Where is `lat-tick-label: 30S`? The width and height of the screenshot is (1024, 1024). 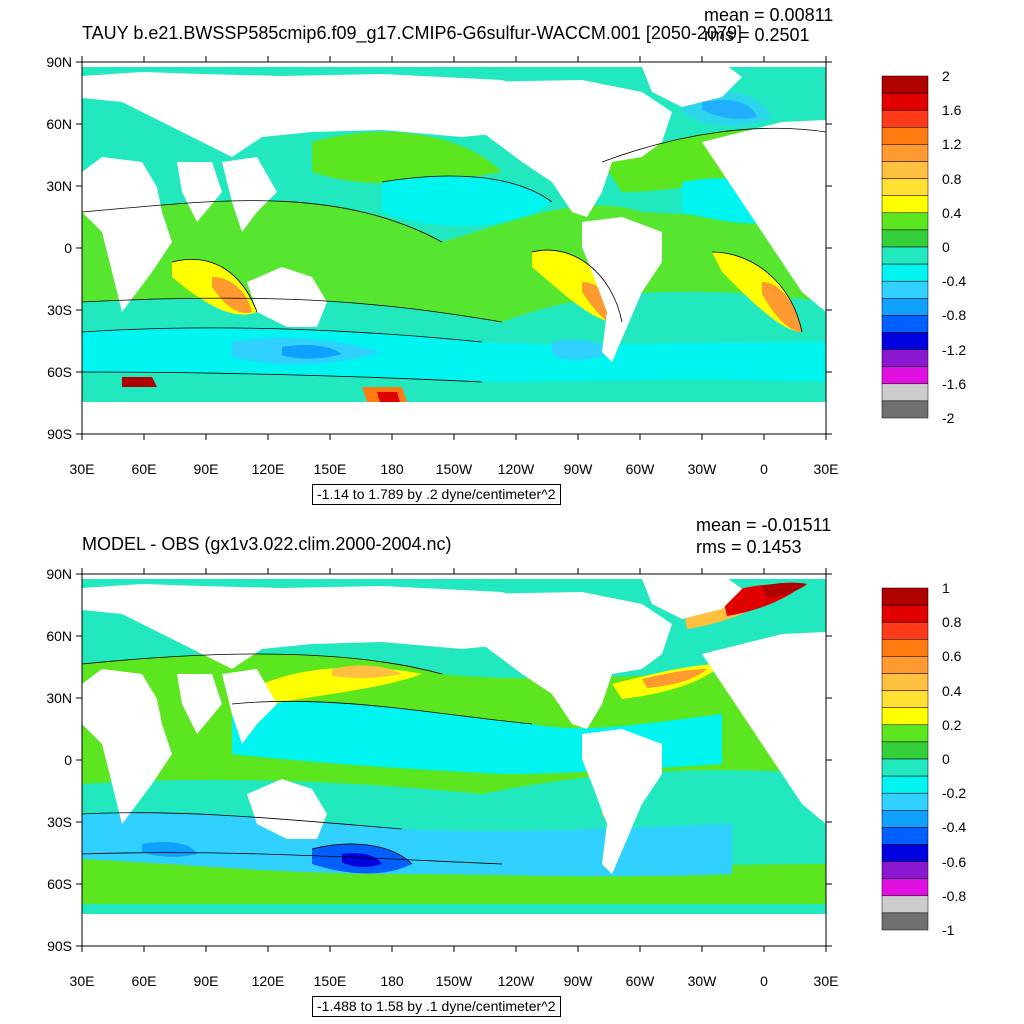
lat-tick-label: 30S is located at coordinates (59, 310).